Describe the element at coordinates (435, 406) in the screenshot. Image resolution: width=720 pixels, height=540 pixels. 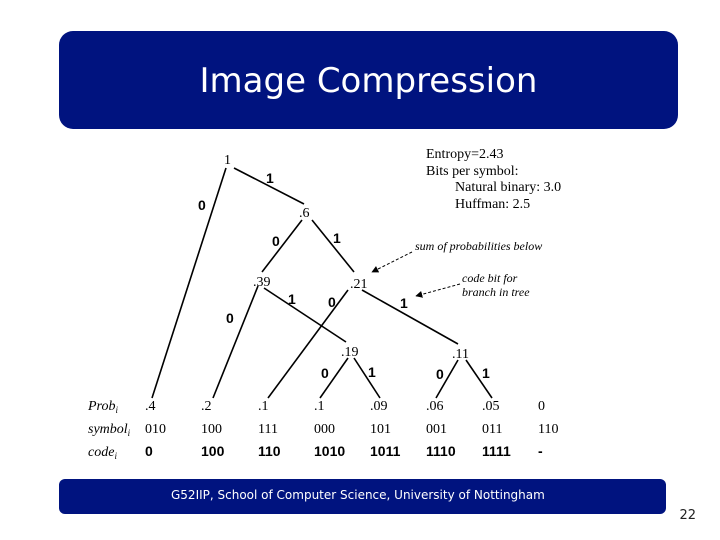
I see `table-cell-prob-5: .06` at that location.